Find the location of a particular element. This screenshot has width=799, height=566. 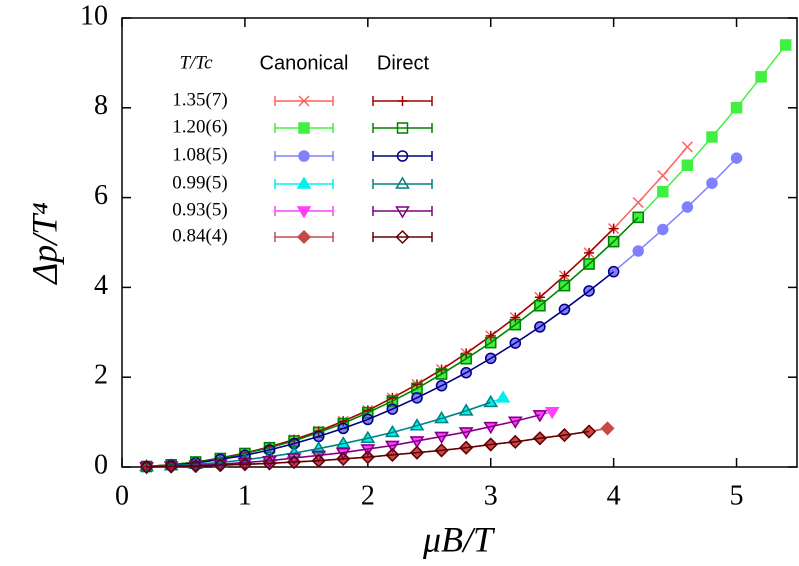

x-tick-label: 0 is located at coordinates (122, 495).